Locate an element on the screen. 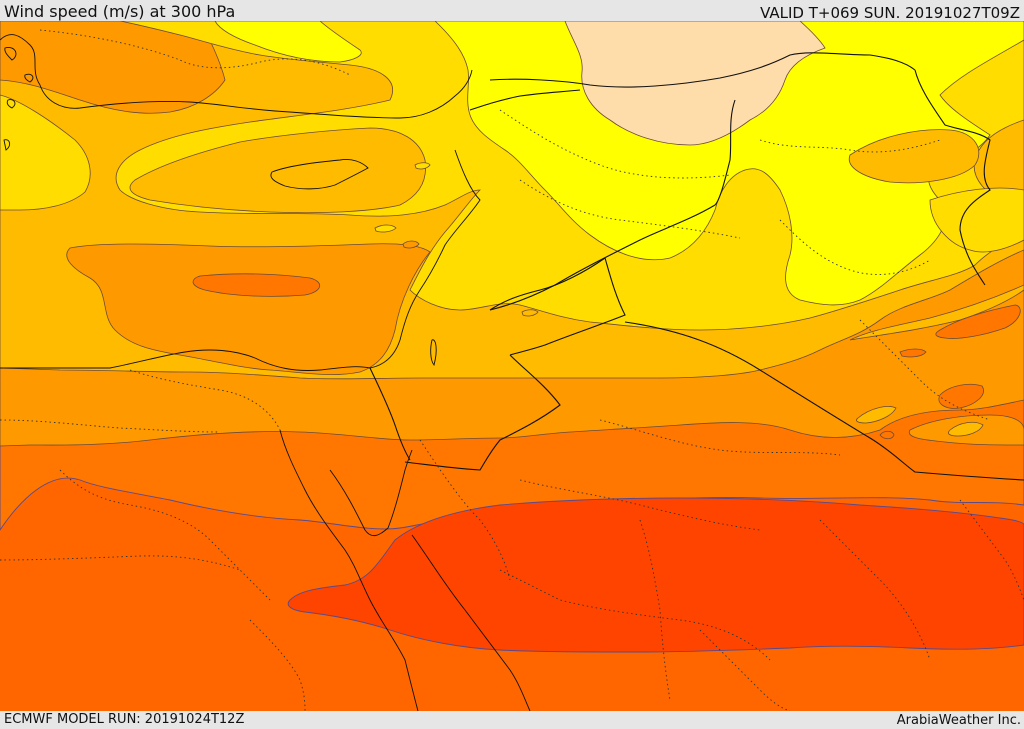 This screenshot has width=1024, height=729. band-25-30-nw is located at coordinates (45, 152).